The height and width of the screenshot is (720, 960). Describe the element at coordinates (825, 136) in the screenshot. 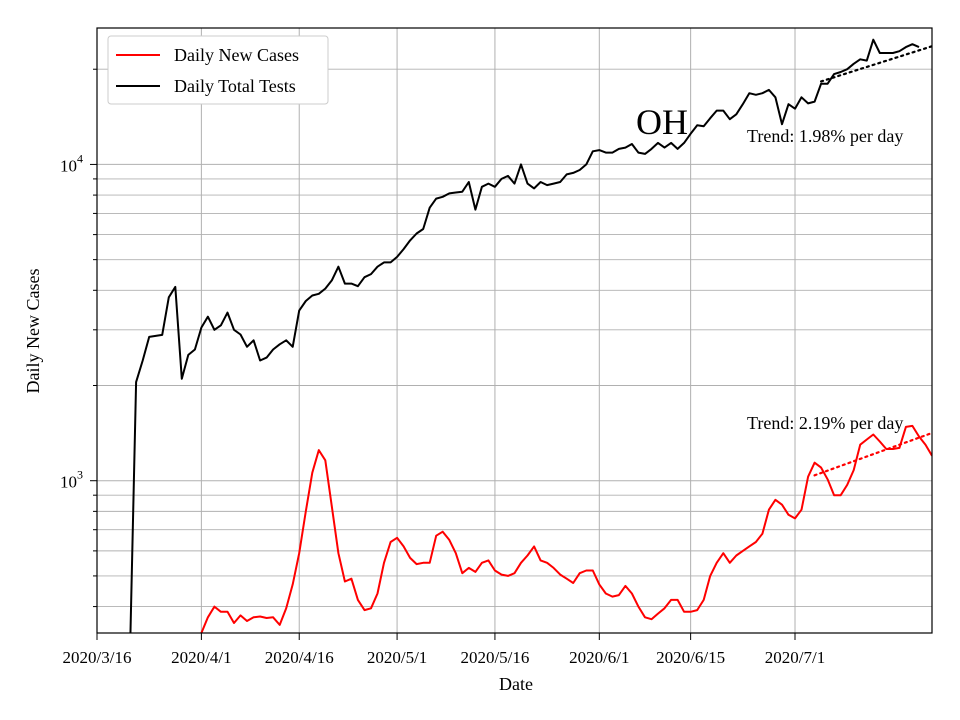

I see `tests-trend-label: Trend: 1.98% per day` at that location.